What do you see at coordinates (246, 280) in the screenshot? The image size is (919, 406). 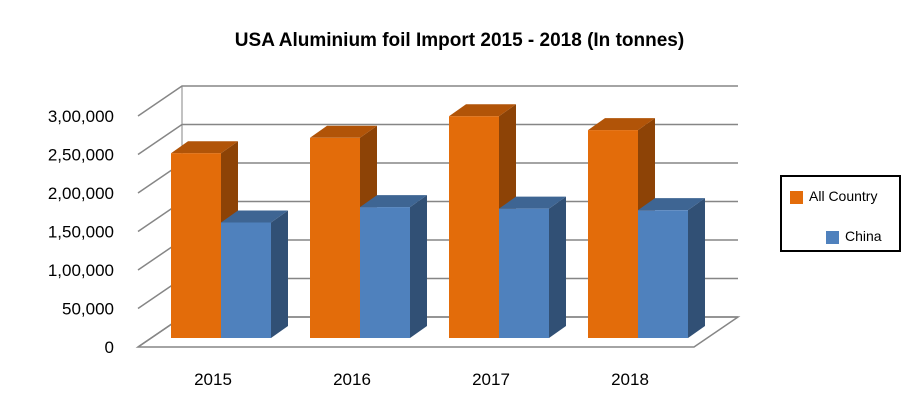 I see `bar-china-2015` at bounding box center [246, 280].